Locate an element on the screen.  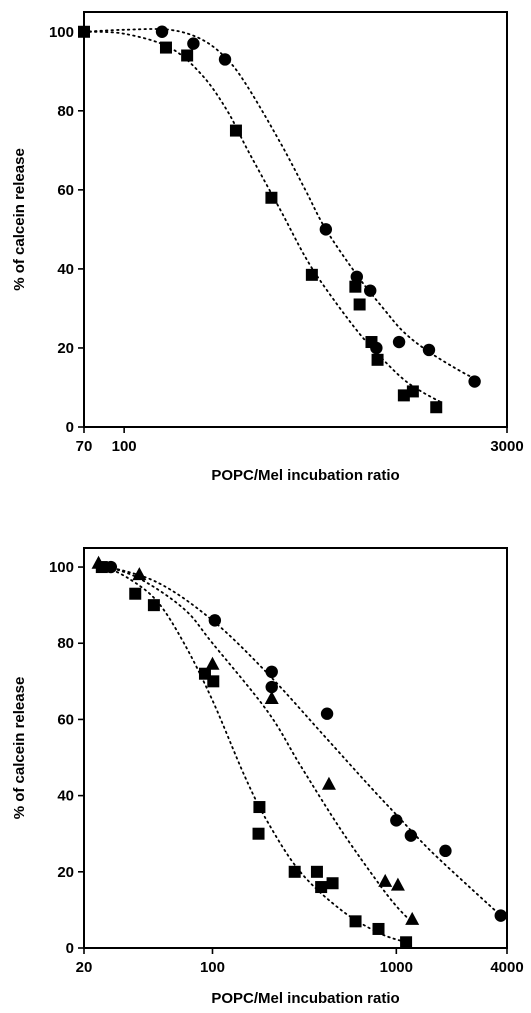
x-tick-label: 70 is located at coordinates (84, 446).